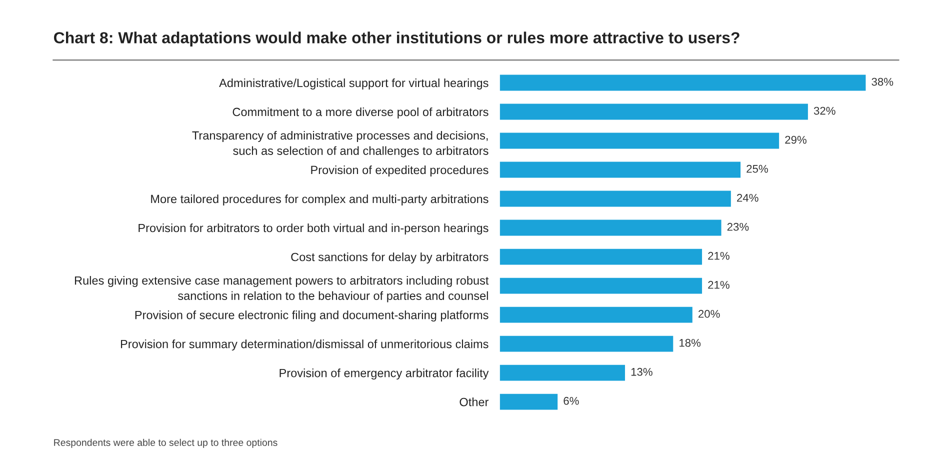 The width and height of the screenshot is (936, 455). Describe the element at coordinates (311, 316) in the screenshot. I see `y-tick-label: Provision of secure electronic filing and document-sharing platforms` at that location.